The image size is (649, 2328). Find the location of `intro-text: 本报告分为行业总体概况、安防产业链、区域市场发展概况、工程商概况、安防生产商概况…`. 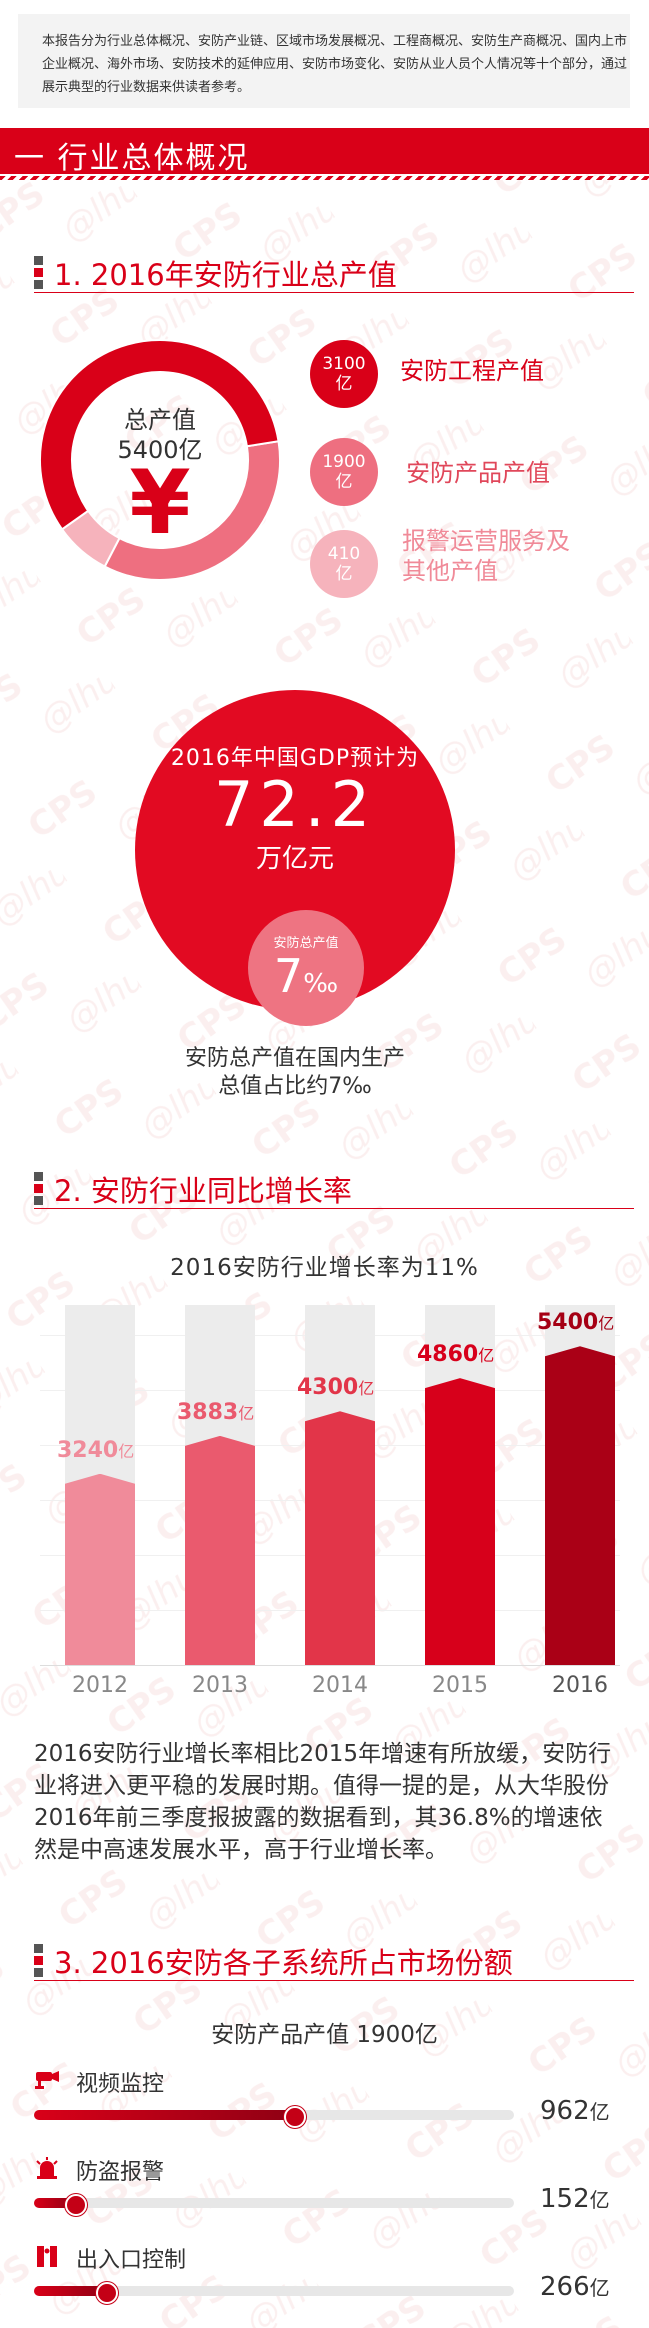

intro-text: 本报告分为行业总体概况、安防产业链、区域市场发展概况、工程商概况、安防生产商概况… is located at coordinates (335, 64).